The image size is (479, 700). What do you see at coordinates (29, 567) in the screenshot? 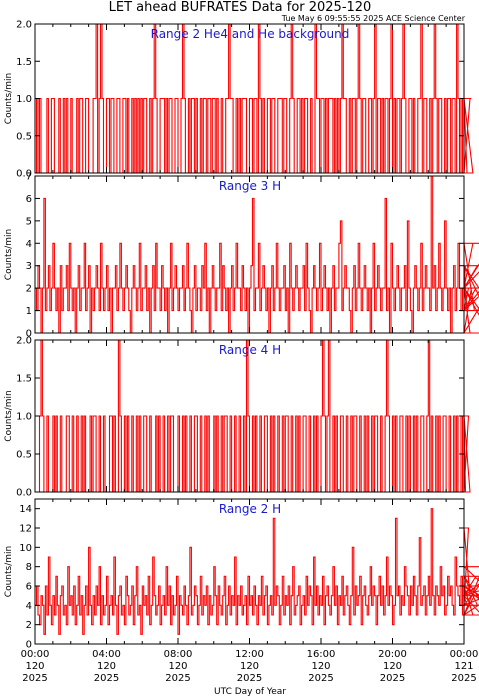
I see `y-tick-label: 8` at bounding box center [29, 567].